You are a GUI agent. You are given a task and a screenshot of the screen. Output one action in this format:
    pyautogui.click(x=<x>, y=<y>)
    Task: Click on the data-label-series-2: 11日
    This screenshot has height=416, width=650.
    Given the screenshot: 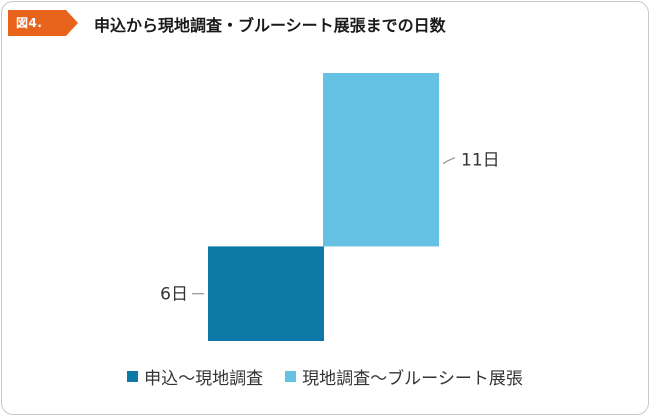 What is the action you would take?
    pyautogui.click(x=480, y=161)
    